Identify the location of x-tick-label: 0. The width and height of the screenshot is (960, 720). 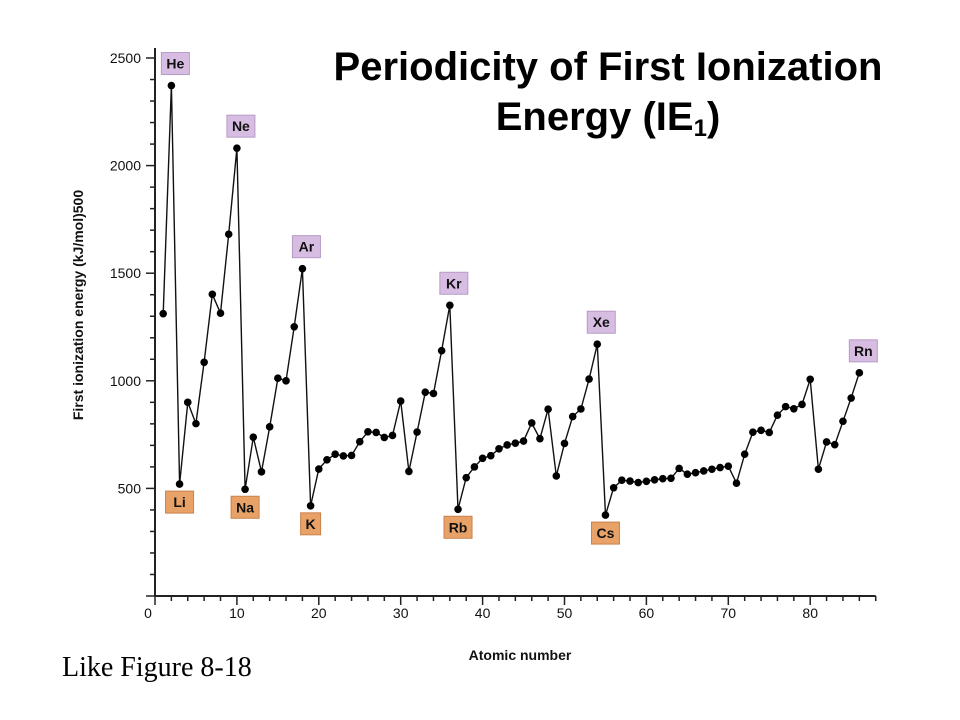
(148, 613).